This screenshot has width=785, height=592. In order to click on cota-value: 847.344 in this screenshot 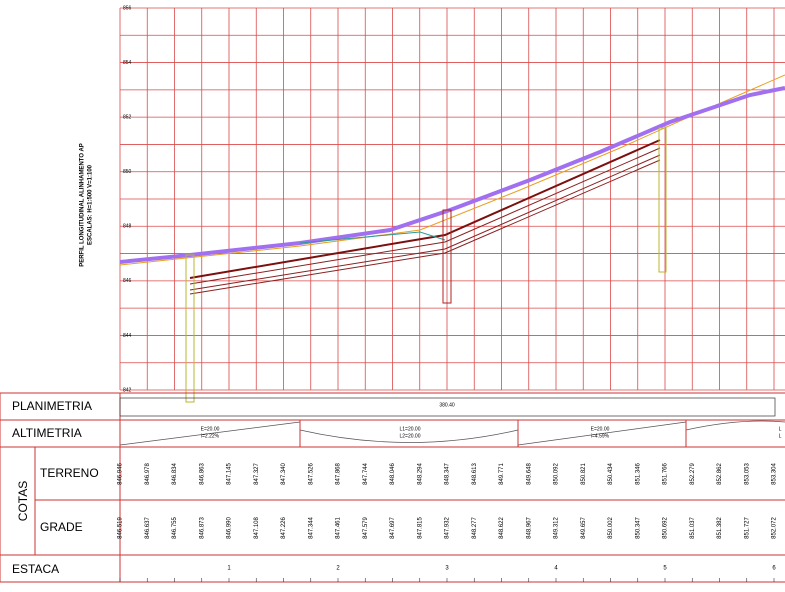, I will do `click(311, 528)`.